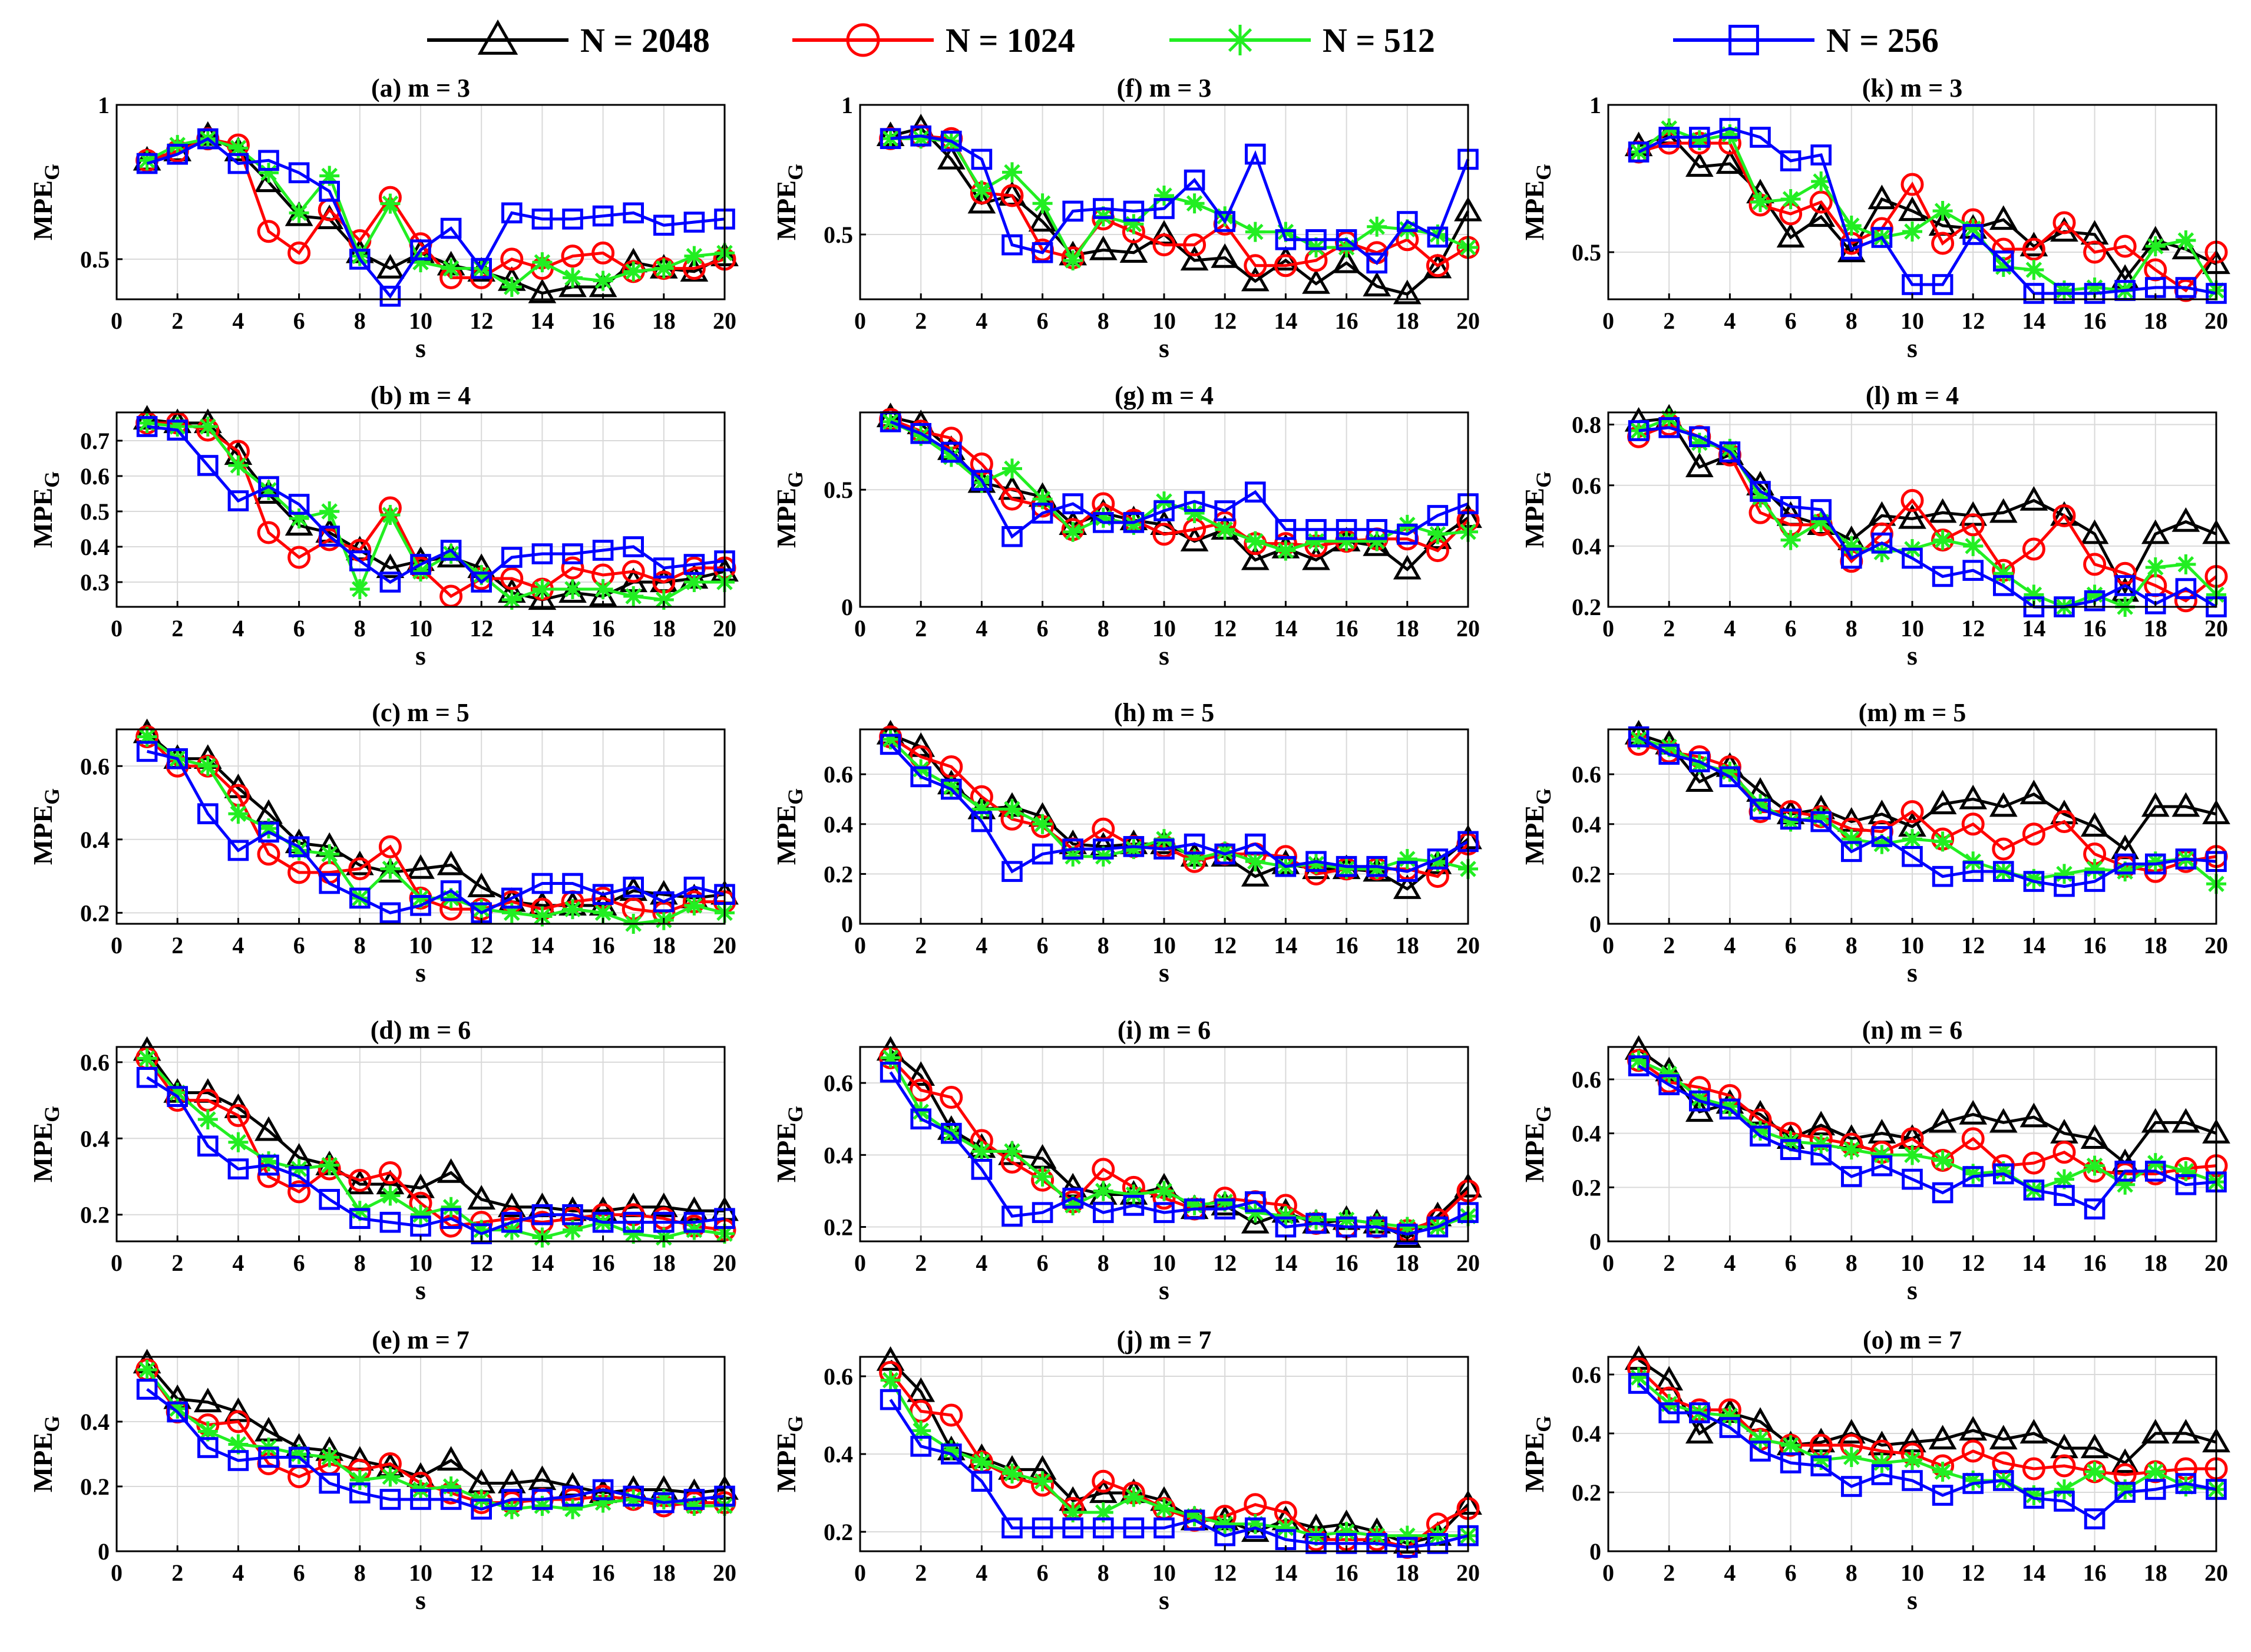 The image size is (2251, 1652). Describe the element at coordinates (724, 321) in the screenshot. I see `x-tick-label: 20` at that location.